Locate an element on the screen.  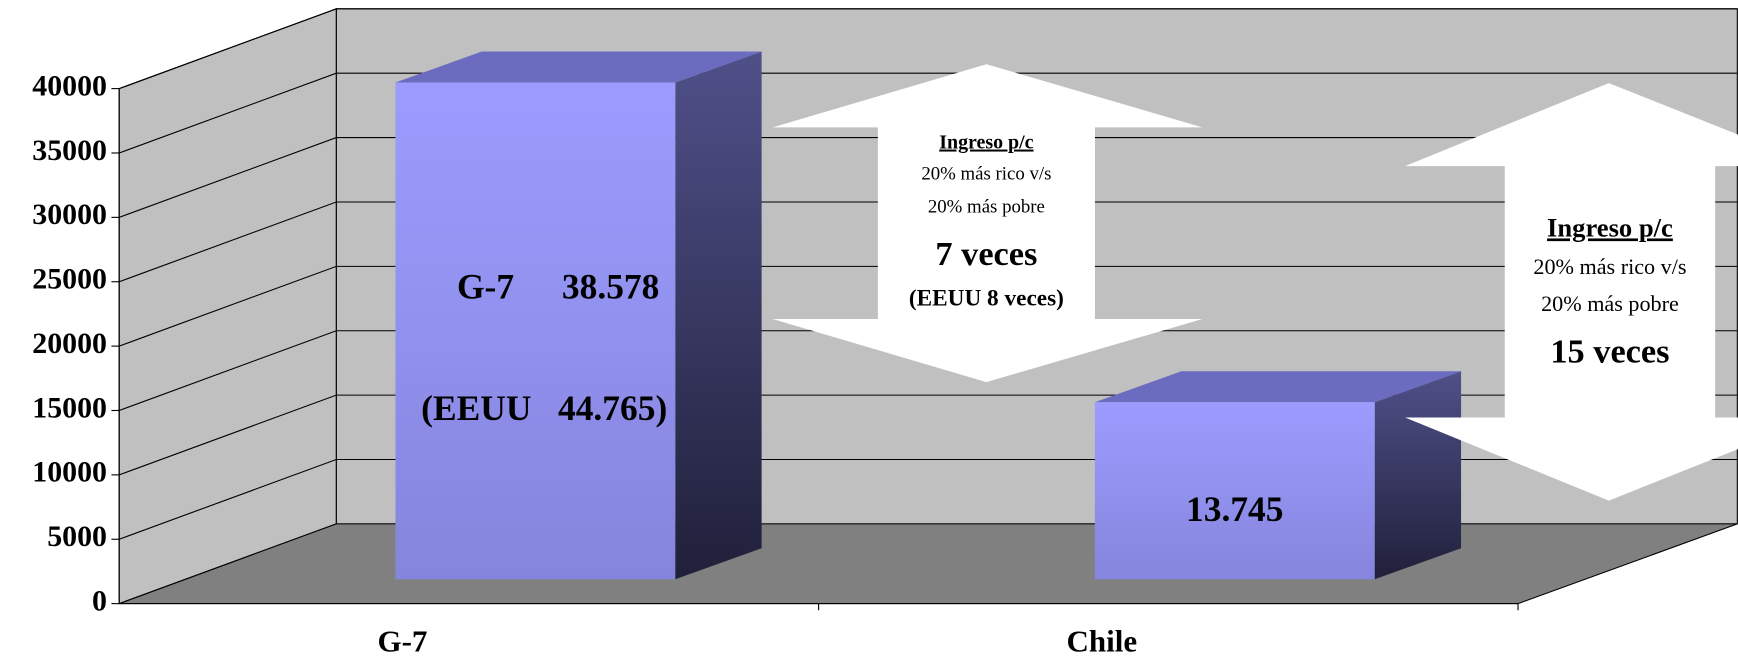
y-tick-label: 20000 is located at coordinates (69, 343).